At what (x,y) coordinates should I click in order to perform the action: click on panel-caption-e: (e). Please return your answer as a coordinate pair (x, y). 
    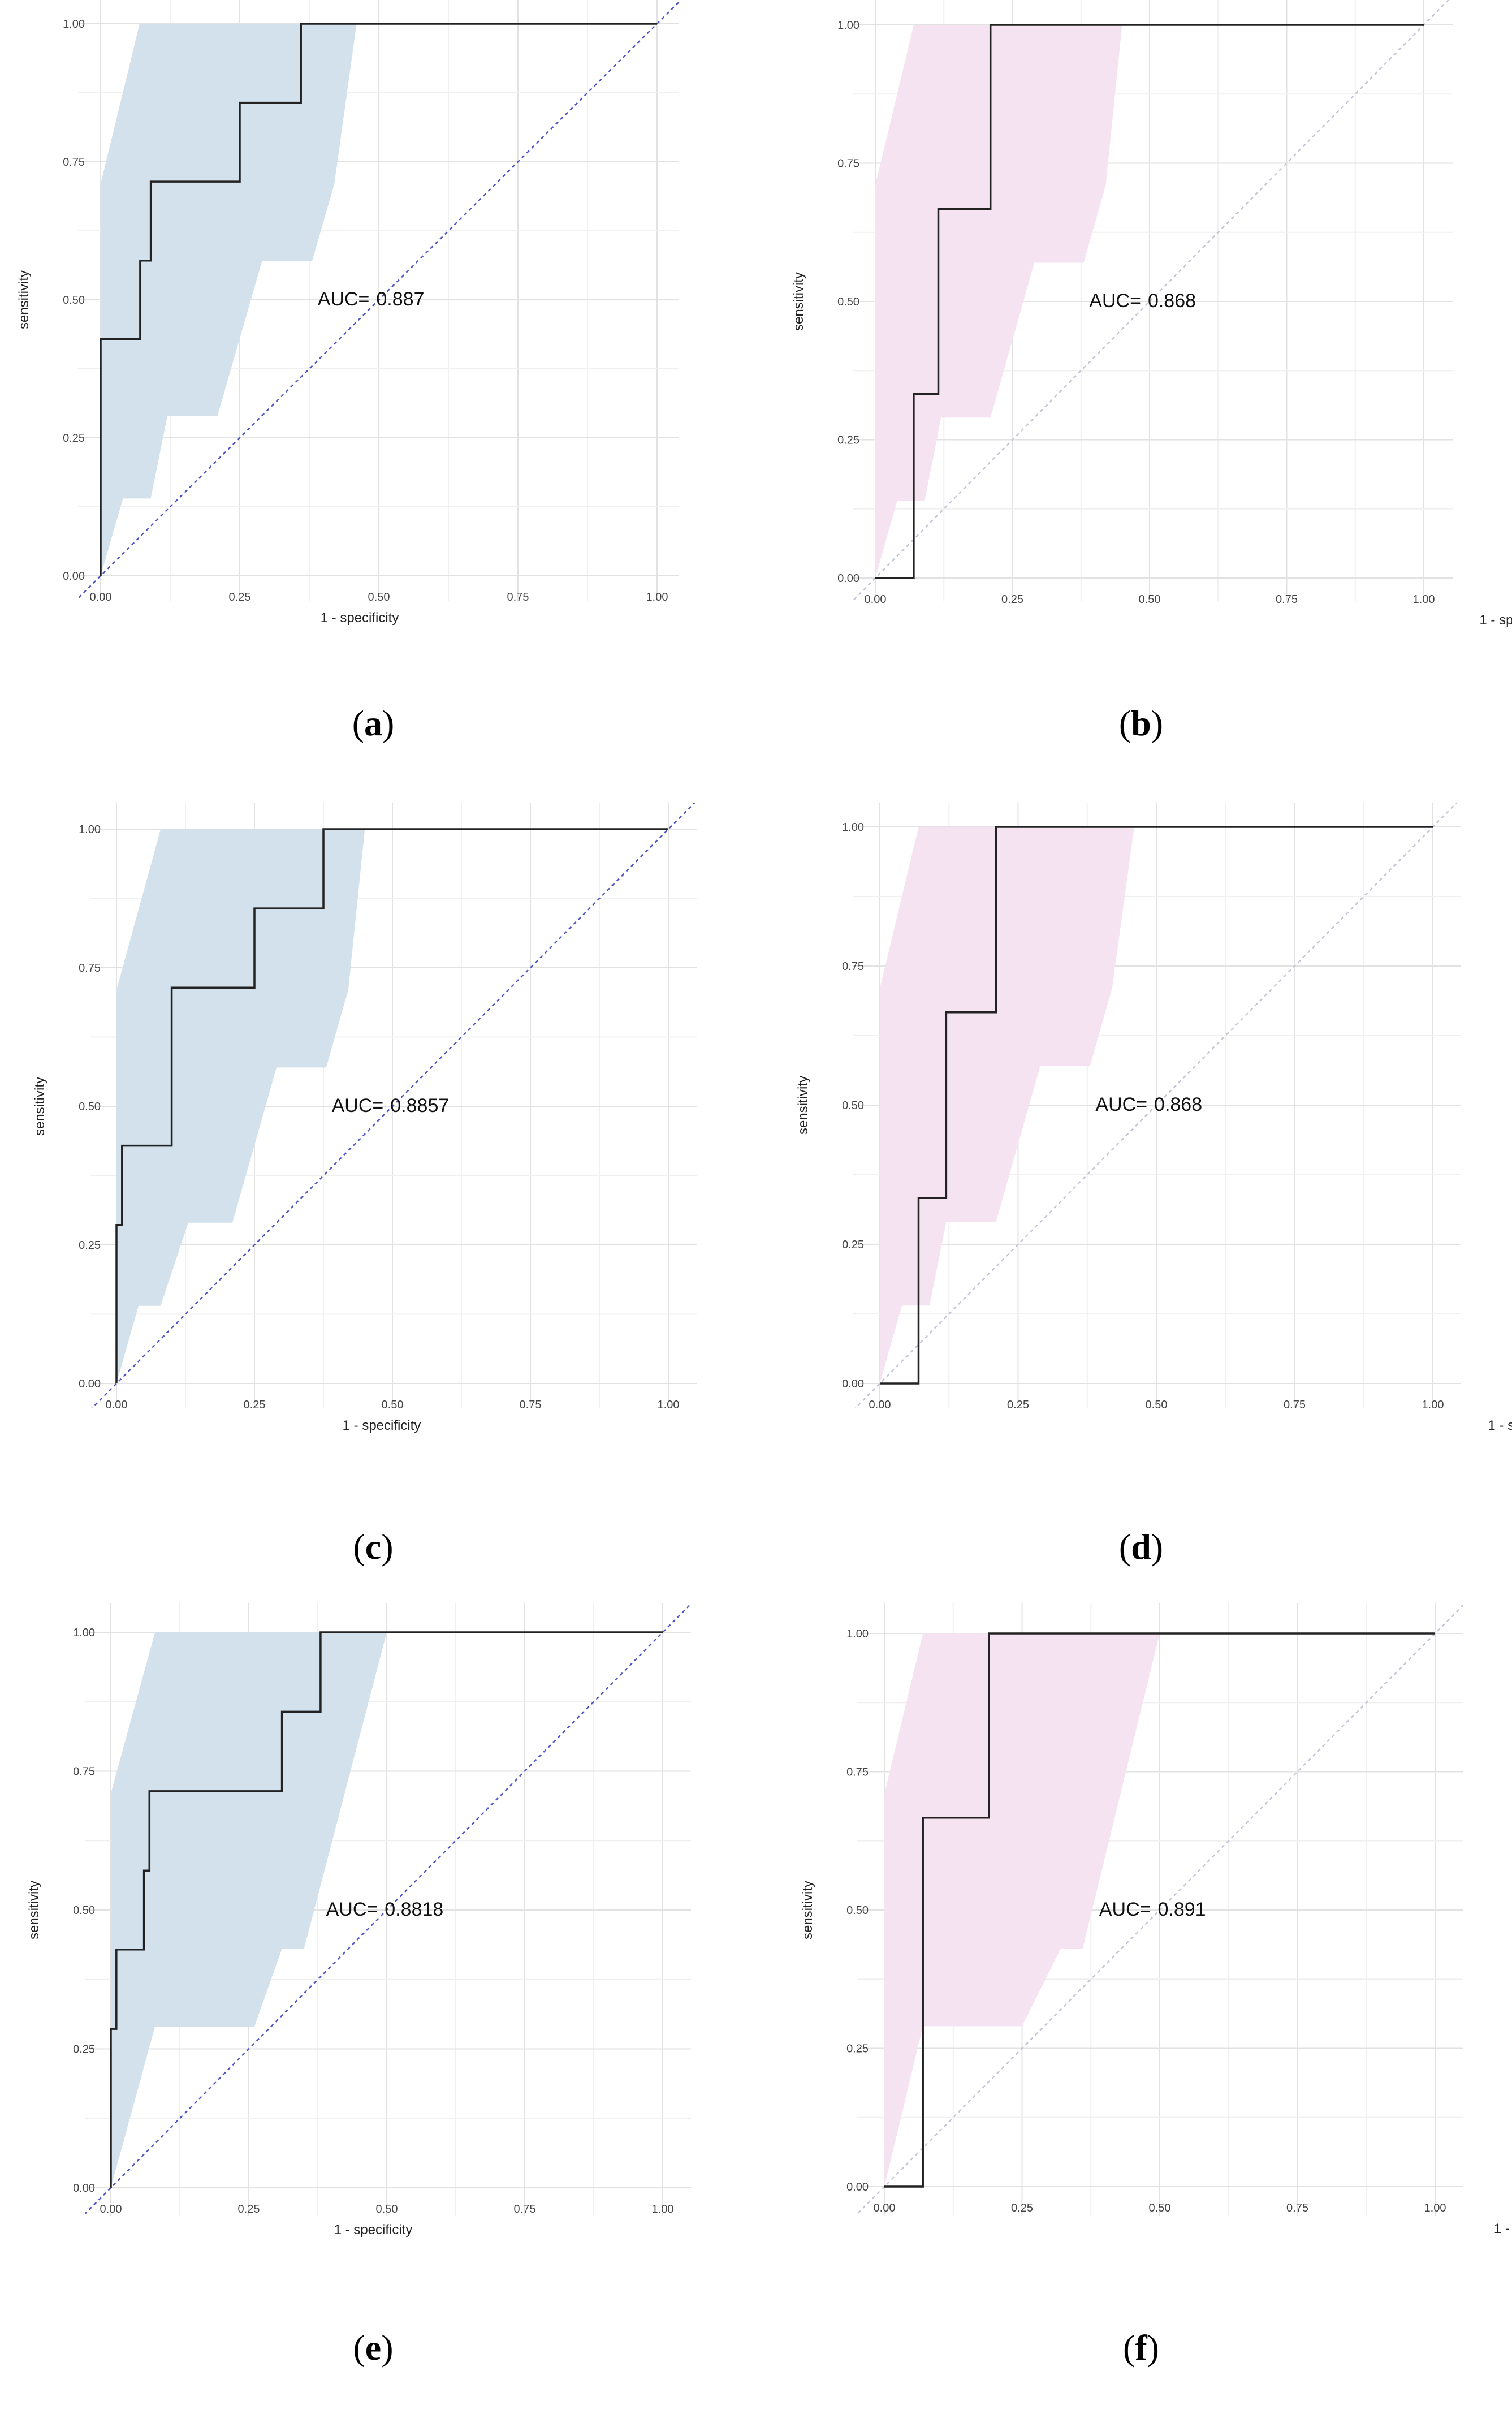
    Looking at the image, I should click on (373, 2347).